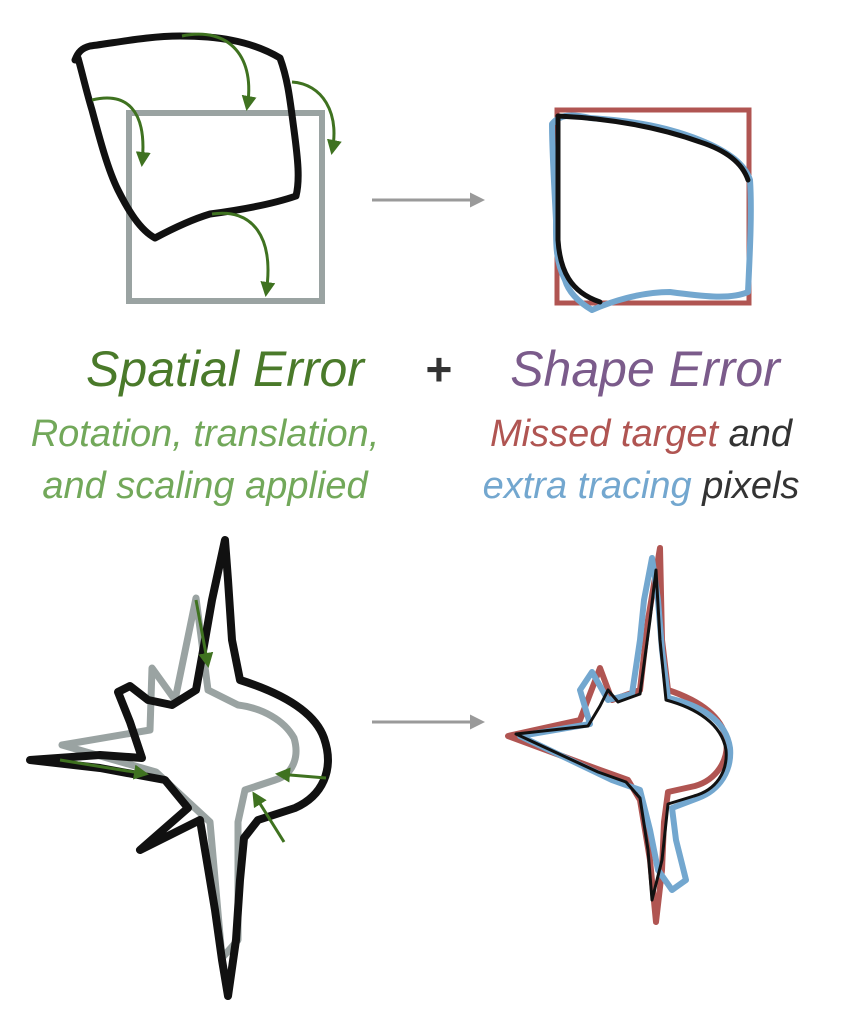 This screenshot has height=1020, width=850. I want to click on shape-error-description: Missed target and extra tracing pixels, so click(641, 460).